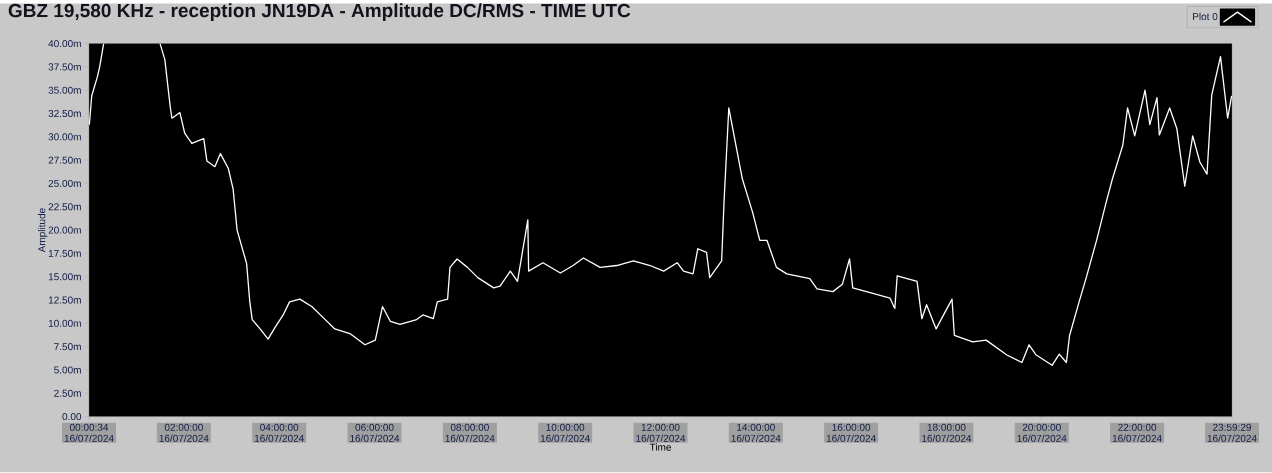 The image size is (1272, 473). I want to click on y-tick-label: 12.50m, so click(64, 300).